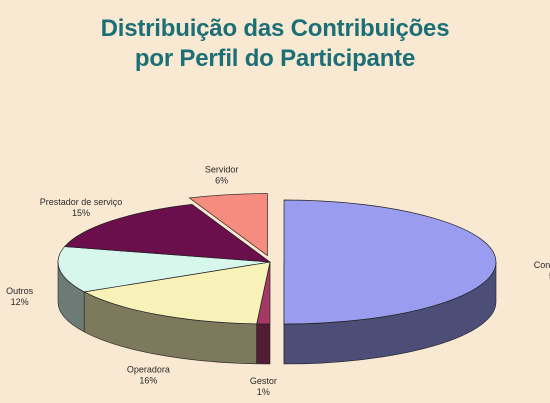  I want to click on pie-slice-prestador-de-servico, so click(167, 233).